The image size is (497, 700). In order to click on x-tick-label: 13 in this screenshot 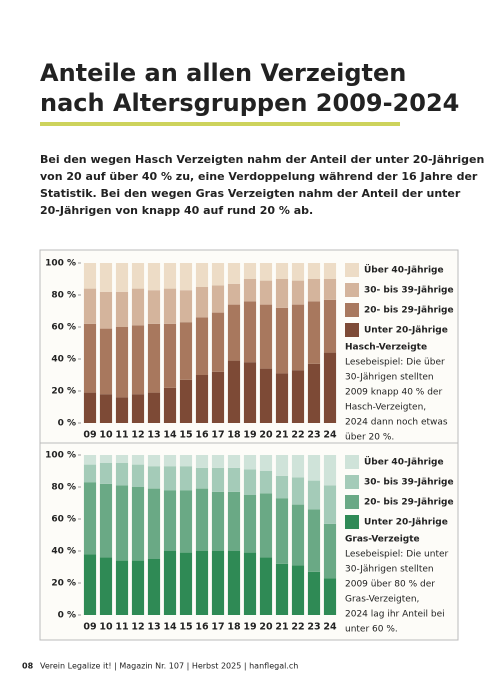, I will do `click(153, 627)`.